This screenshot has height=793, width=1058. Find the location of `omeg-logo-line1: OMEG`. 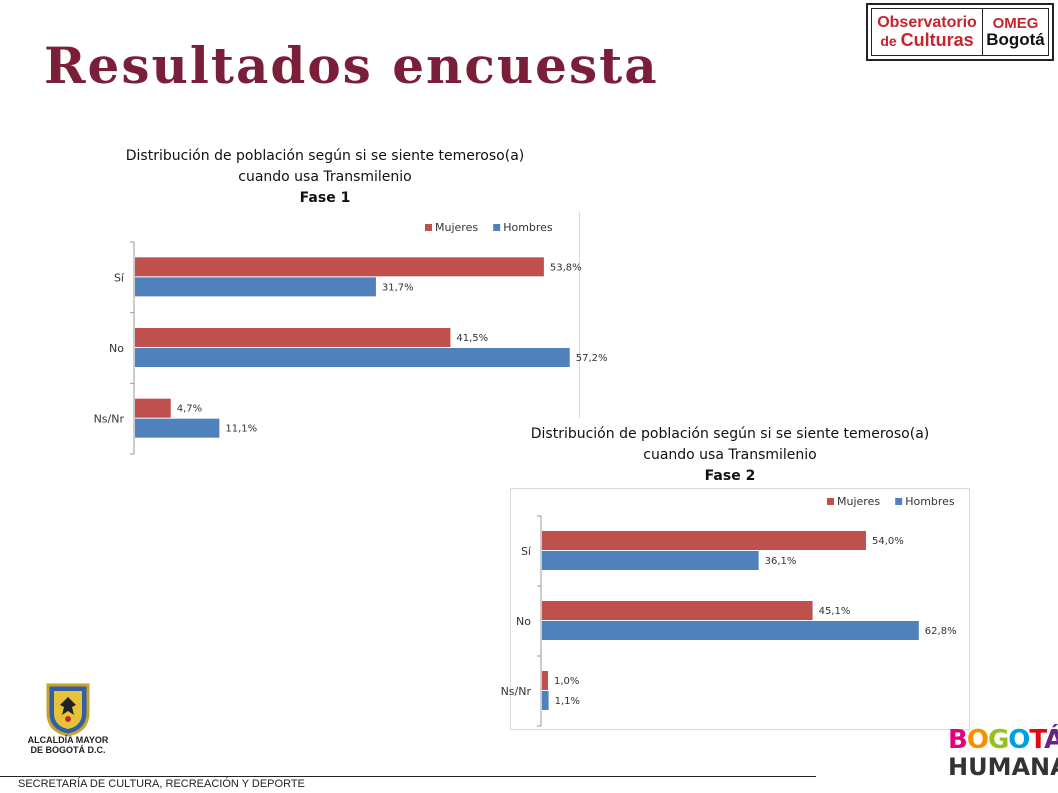

omeg-logo-line1: OMEG is located at coordinates (1015, 23).